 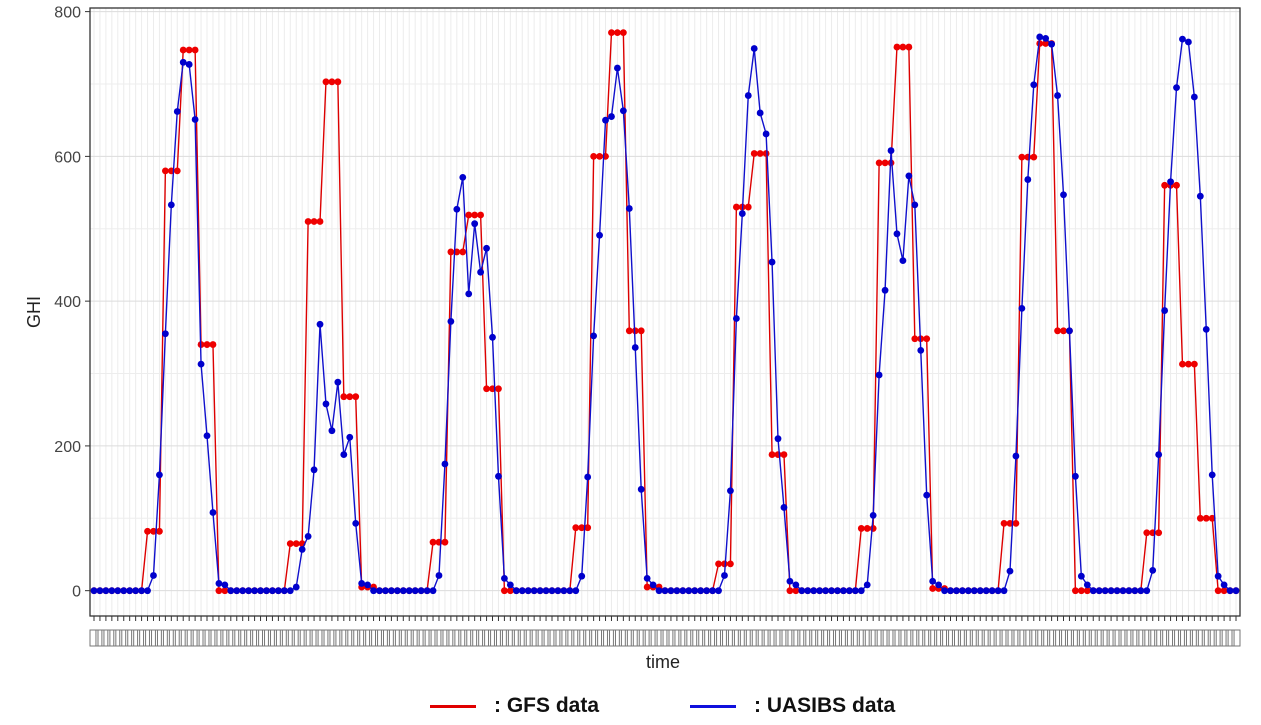 I want to click on y-axis-ticks: 0 200 400 600 800, so click(x=72, y=303).